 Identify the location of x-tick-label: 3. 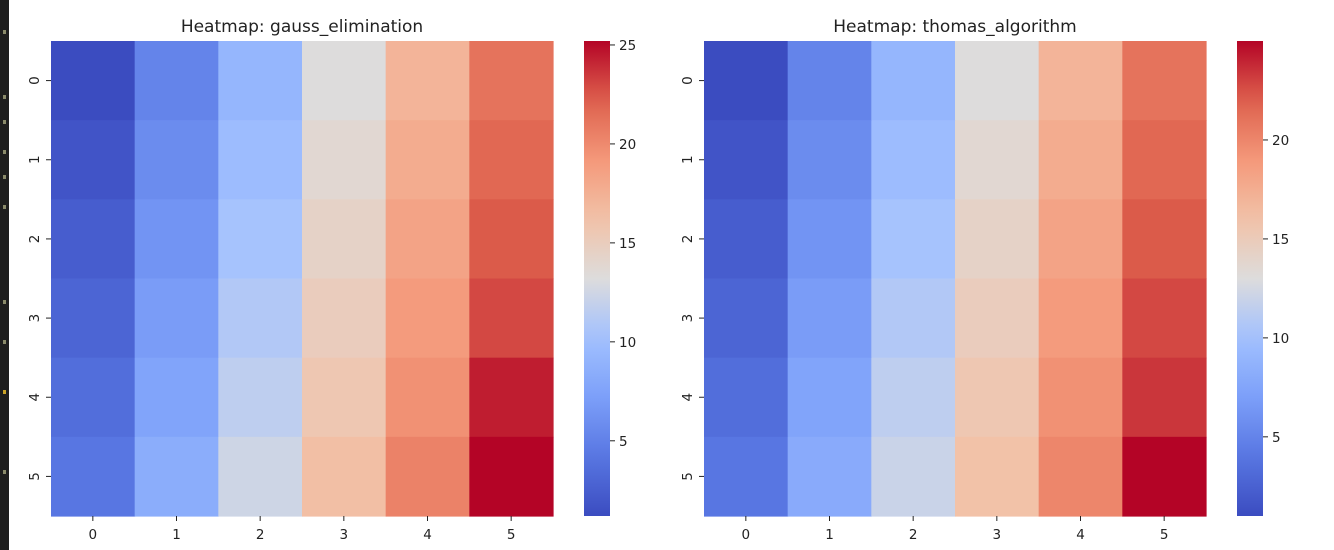
(344, 535).